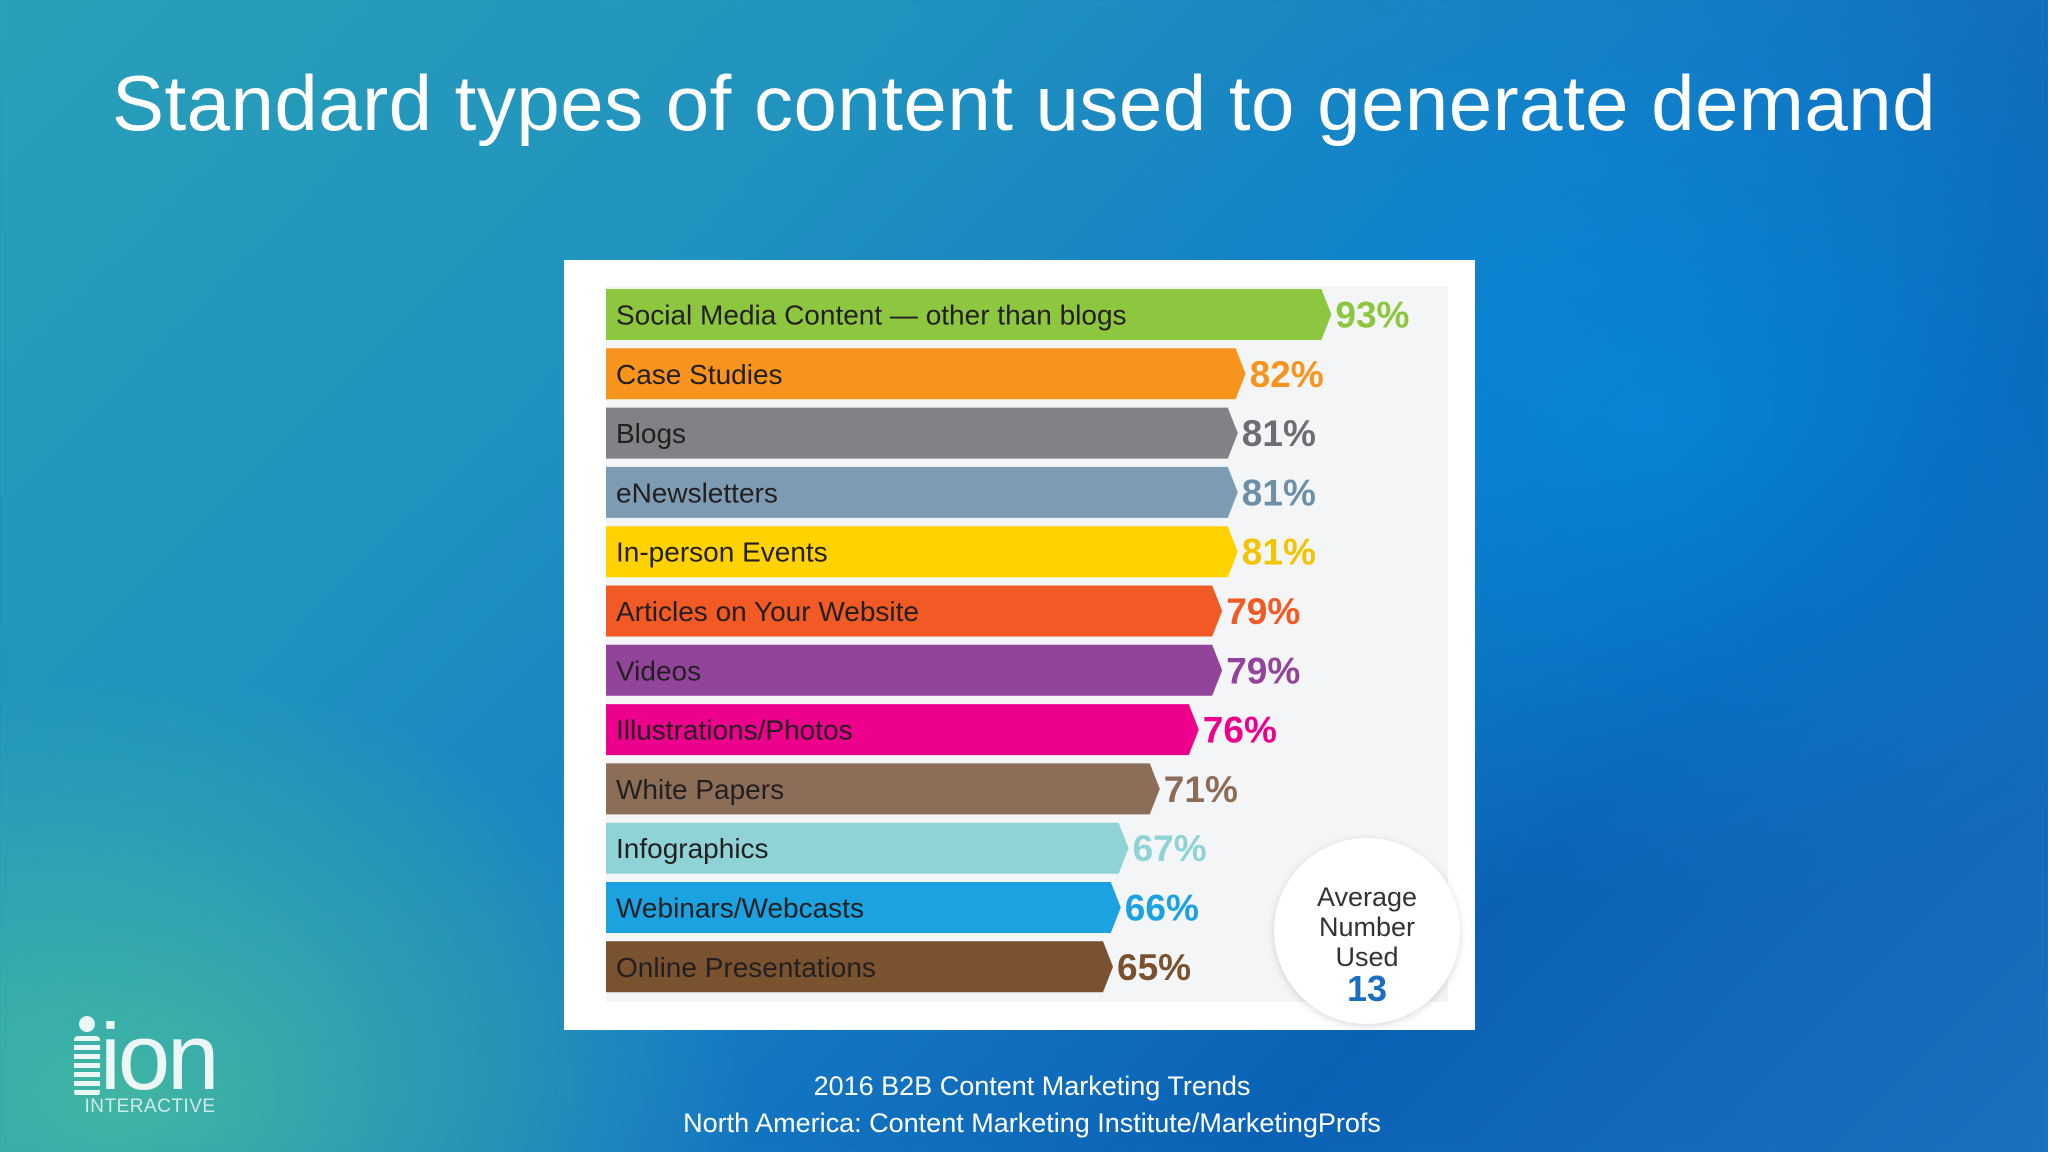 The width and height of the screenshot is (2048, 1152). I want to click on logo-dot, so click(87, 1024).